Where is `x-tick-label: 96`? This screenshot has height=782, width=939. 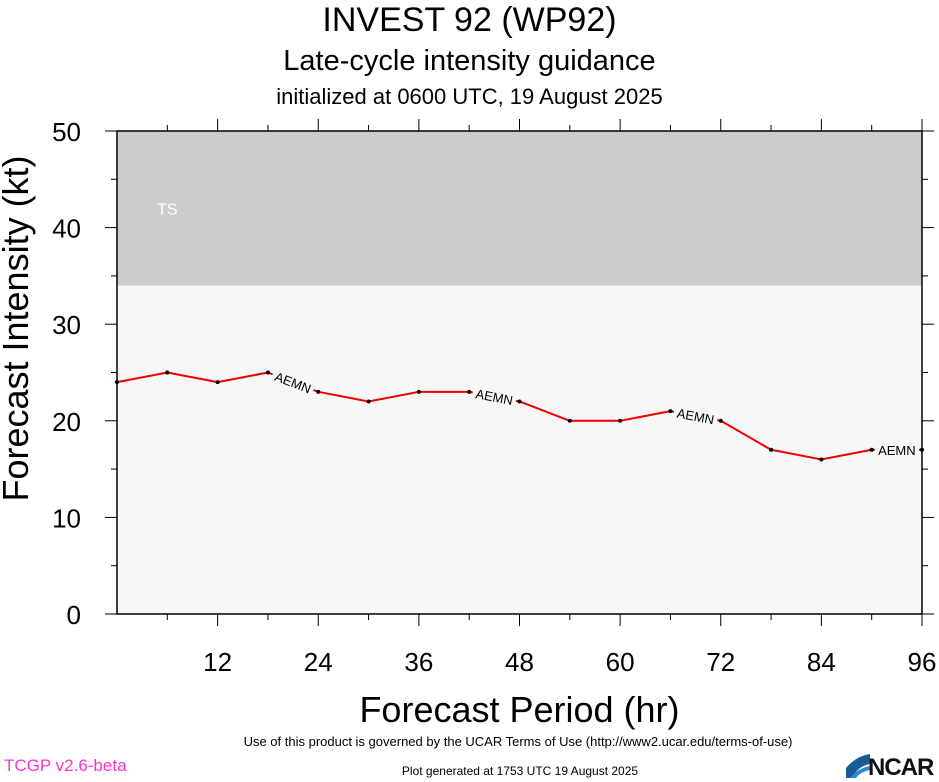 x-tick-label: 96 is located at coordinates (922, 662).